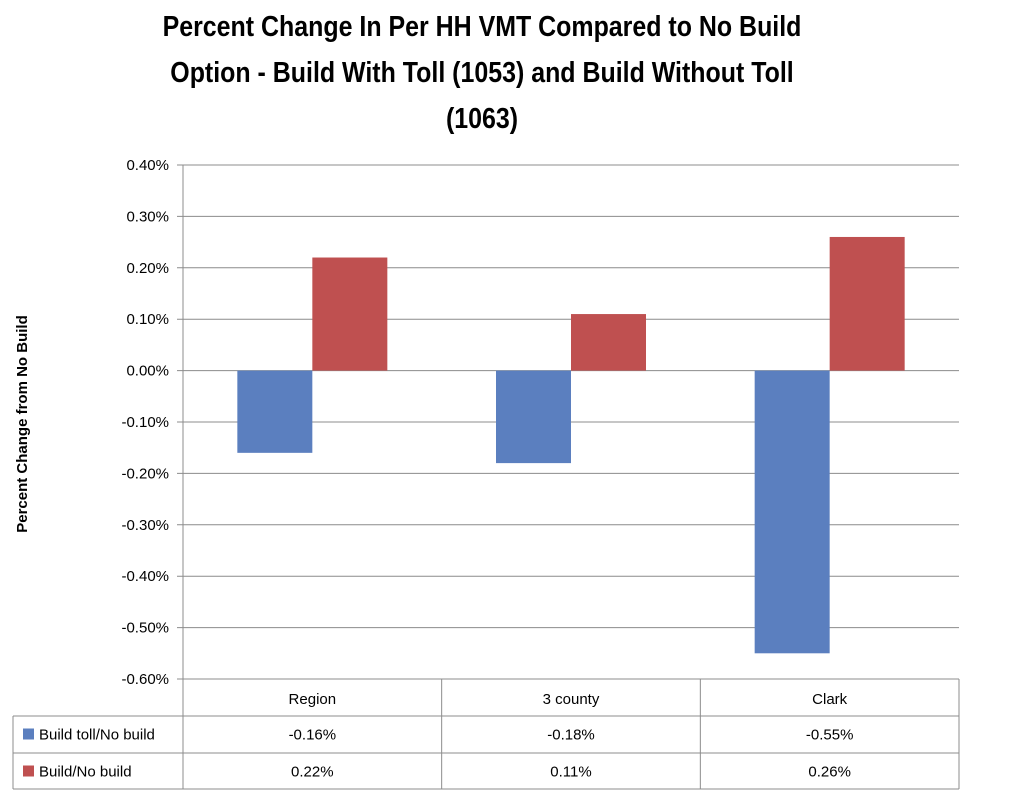  Describe the element at coordinates (313, 735) in the screenshot. I see `data-label: -0.16%` at that location.